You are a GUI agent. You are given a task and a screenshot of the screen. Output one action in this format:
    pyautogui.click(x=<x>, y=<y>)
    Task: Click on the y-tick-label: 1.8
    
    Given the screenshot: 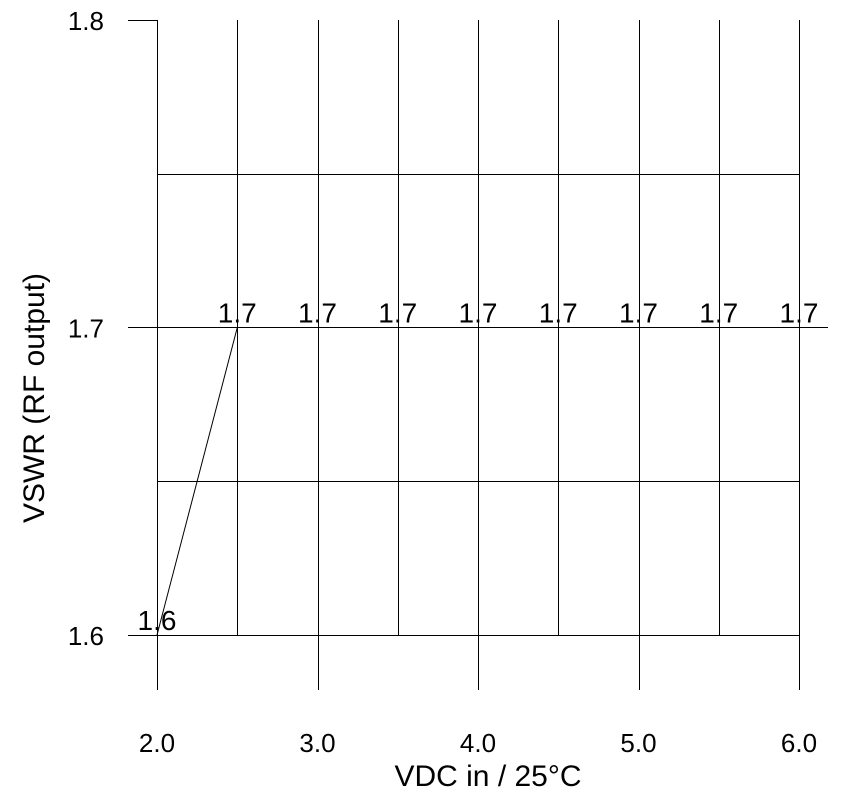 What is the action you would take?
    pyautogui.click(x=86, y=21)
    